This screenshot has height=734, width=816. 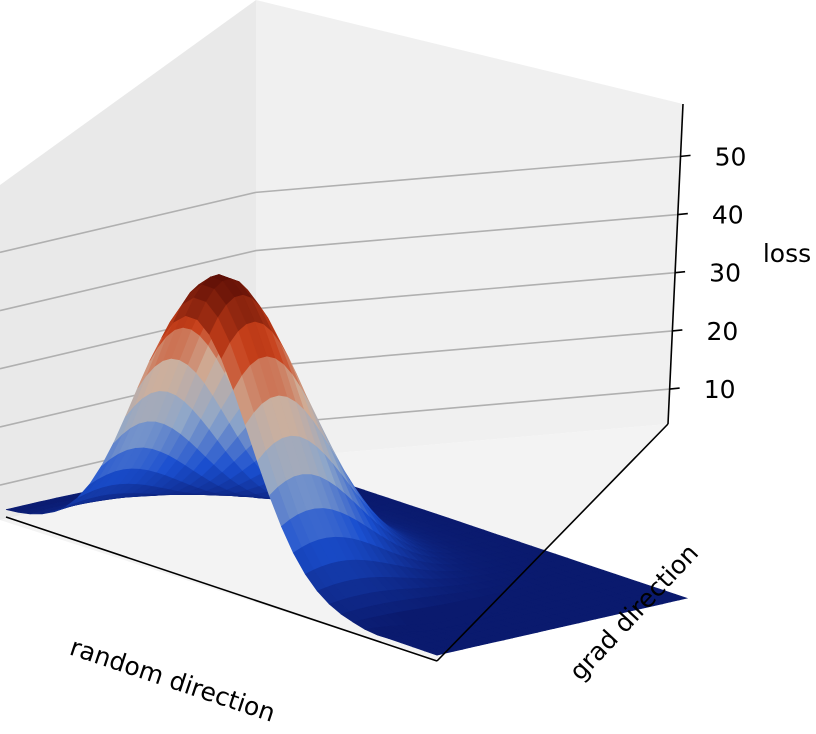 What do you see at coordinates (720, 389) in the screenshot?
I see `z-tick-label: 10` at bounding box center [720, 389].